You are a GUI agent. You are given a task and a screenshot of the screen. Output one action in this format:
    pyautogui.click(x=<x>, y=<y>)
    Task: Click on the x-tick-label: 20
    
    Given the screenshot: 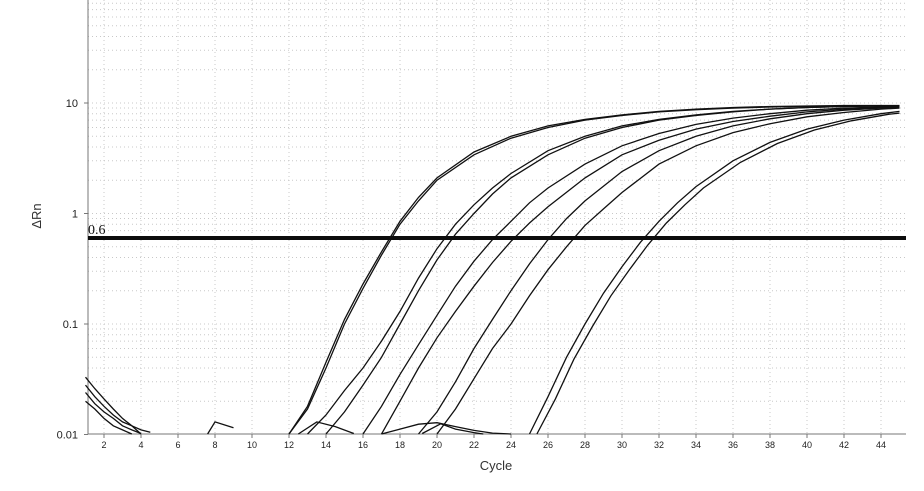 What is the action you would take?
    pyautogui.click(x=437, y=445)
    